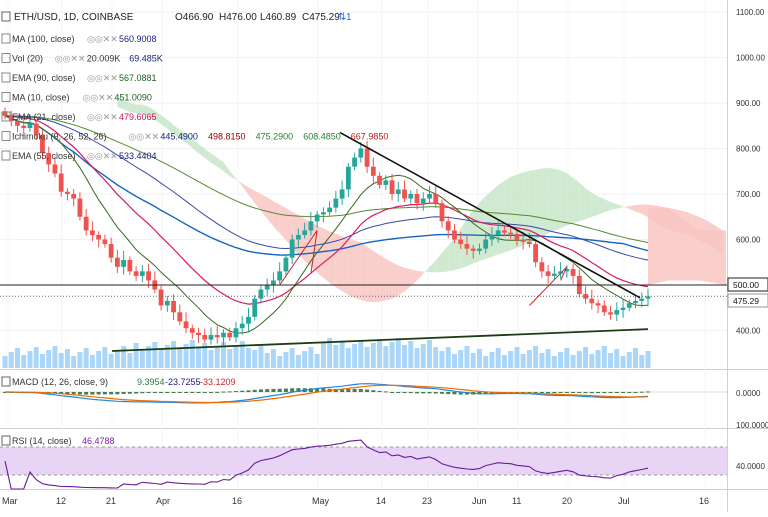 The width and height of the screenshot is (768, 517). What do you see at coordinates (548, 286) in the screenshot?
I see `red-pattern-line` at bounding box center [548, 286].